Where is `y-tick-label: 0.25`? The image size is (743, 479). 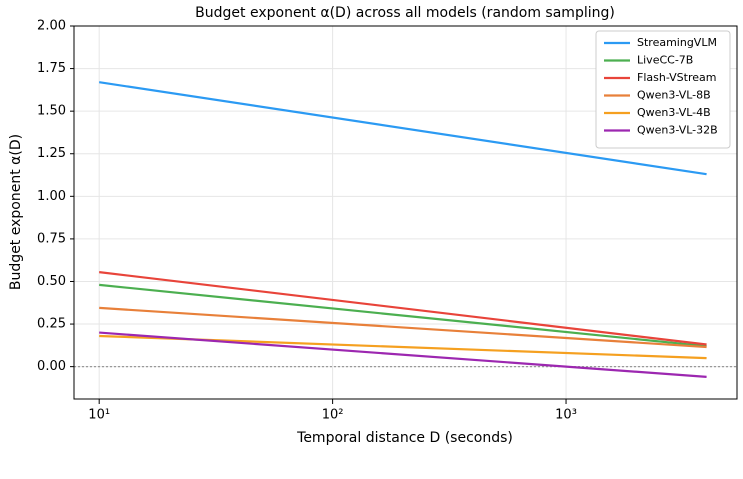 y-tick-label: 0.25 is located at coordinates (51, 324).